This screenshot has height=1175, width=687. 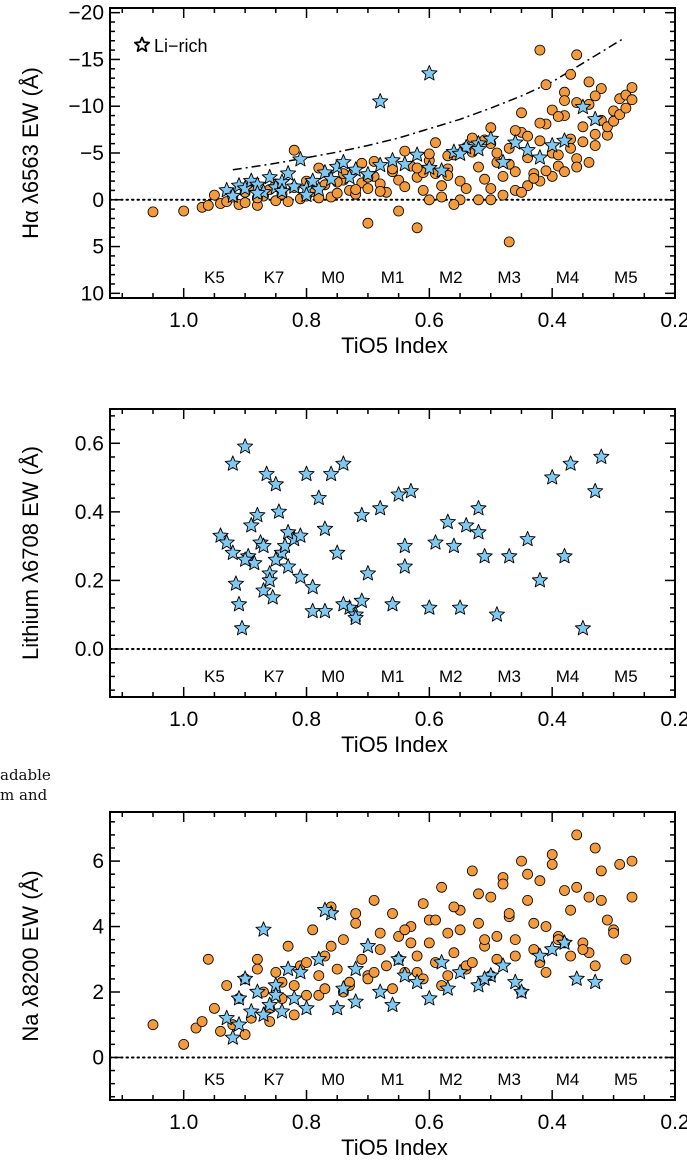 What do you see at coordinates (673, 320) in the screenshot?
I see `x-tick-label: 0.2` at bounding box center [673, 320].